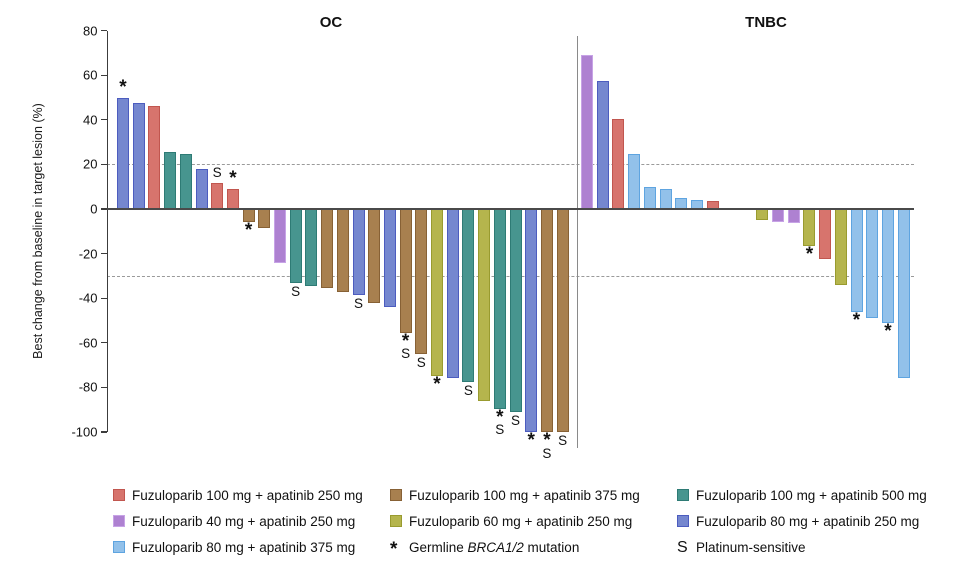 This screenshot has width=976, height=578. What do you see at coordinates (396, 521) in the screenshot?
I see `legend-swatch-yellowgreen` at bounding box center [396, 521].